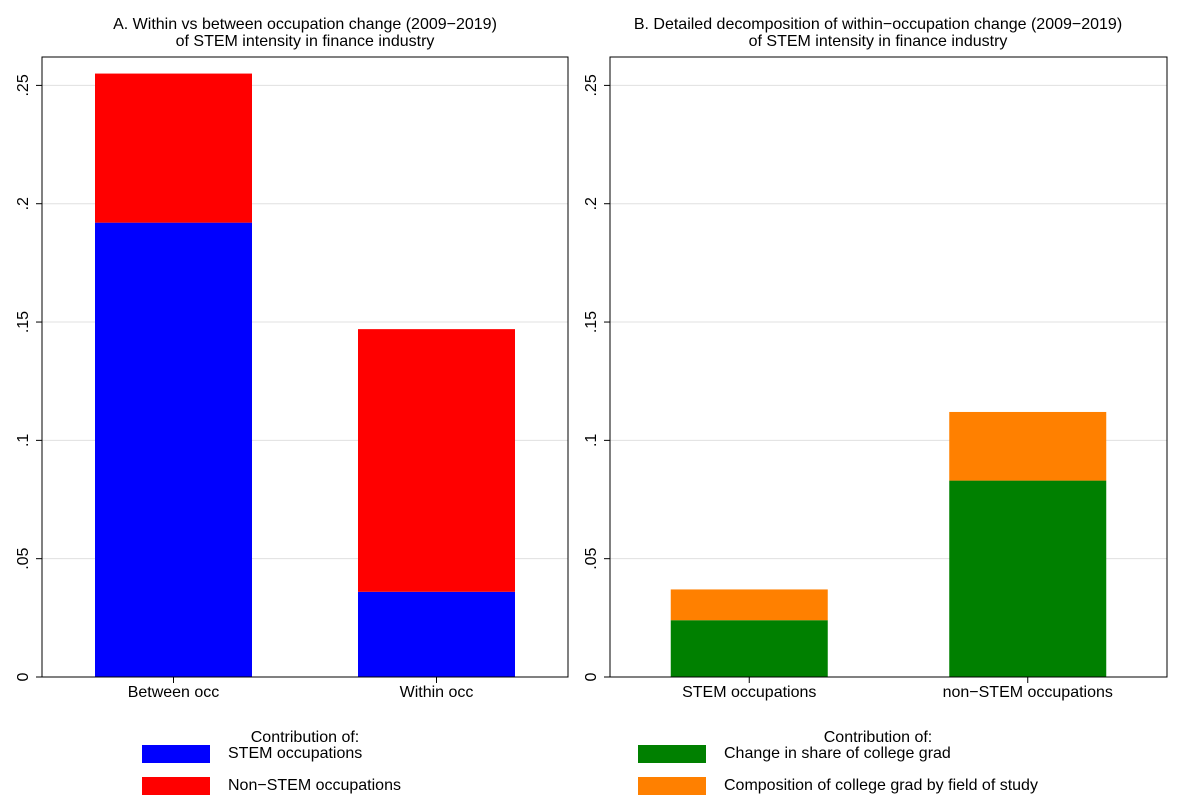 Image resolution: width=1188 pixels, height=798 pixels. What do you see at coordinates (437, 692) in the screenshot?
I see `x-tick-label: Within occ` at bounding box center [437, 692].